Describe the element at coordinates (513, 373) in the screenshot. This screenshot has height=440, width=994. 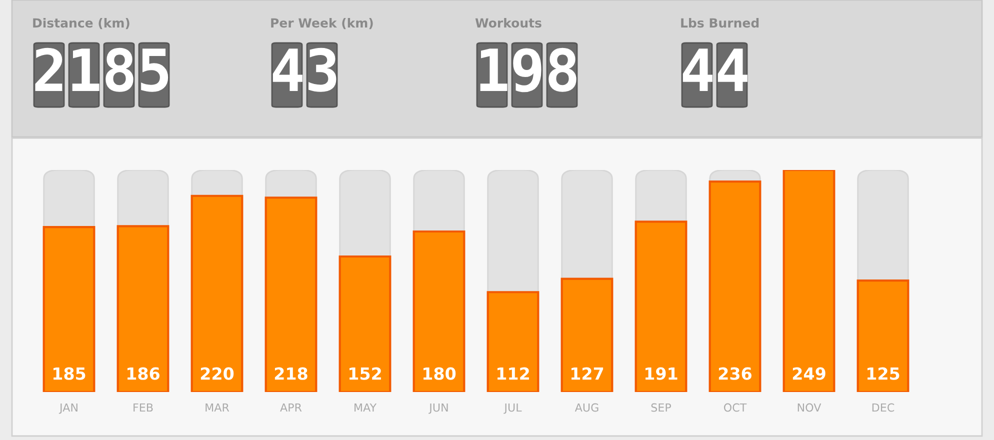
I see `data-label: 112` at that location.